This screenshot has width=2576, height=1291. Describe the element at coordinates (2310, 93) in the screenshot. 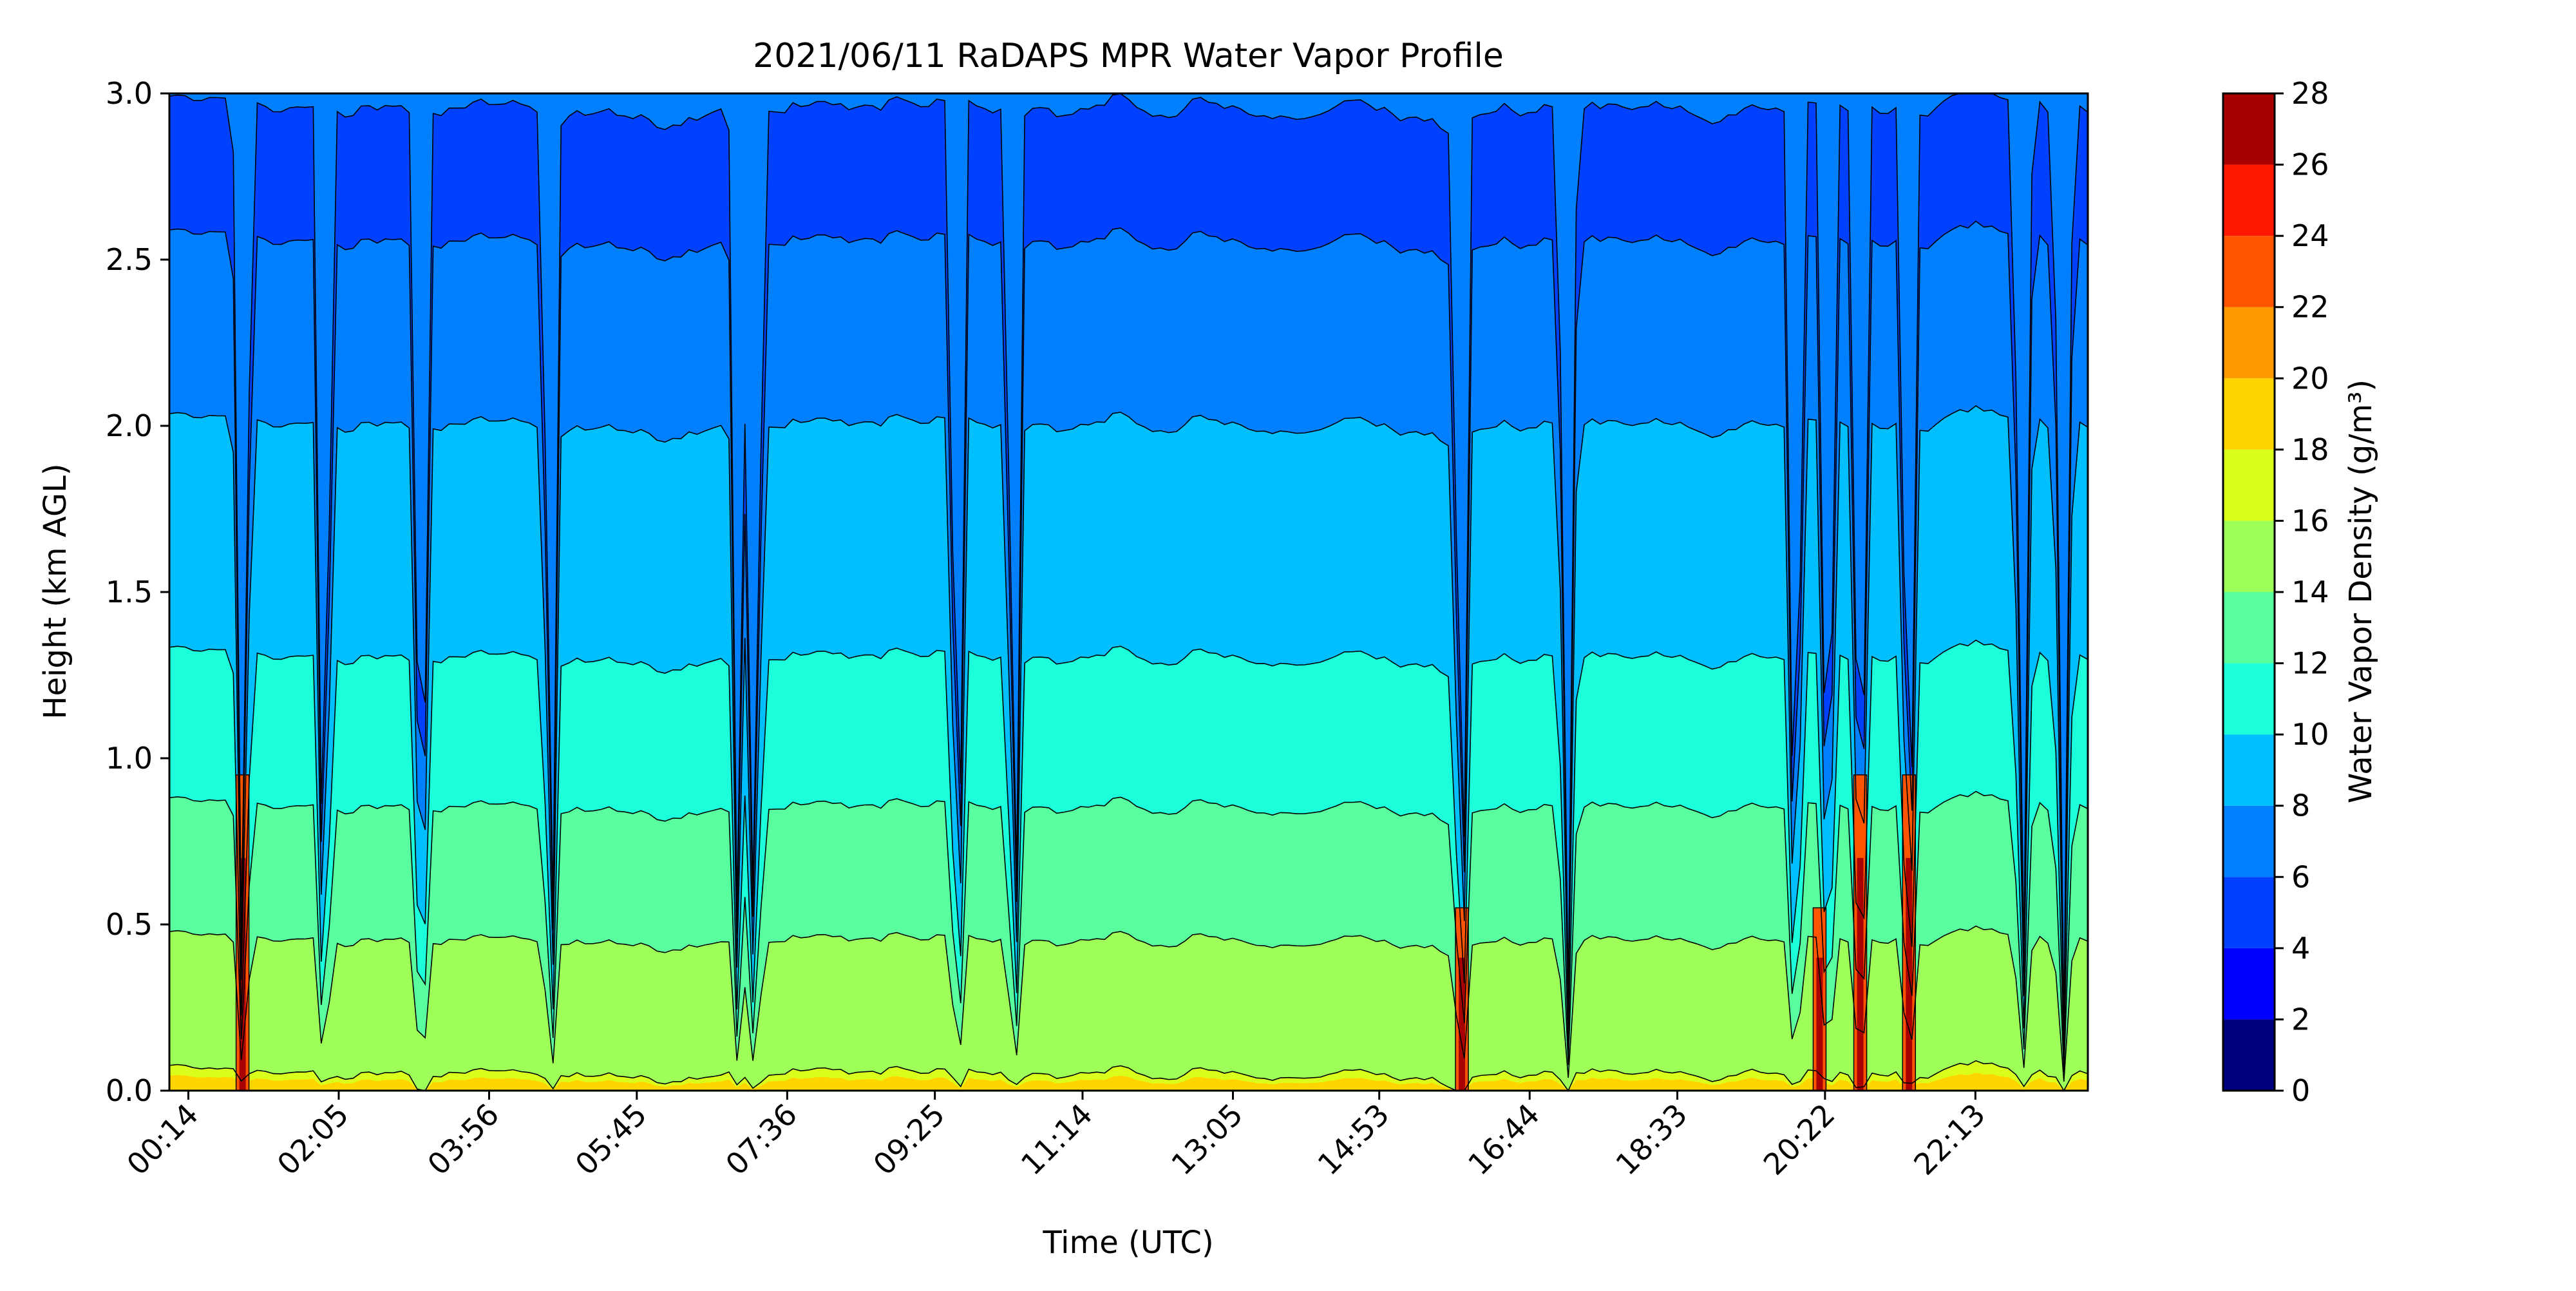

I see `colorbar-tick-label: 28` at that location.